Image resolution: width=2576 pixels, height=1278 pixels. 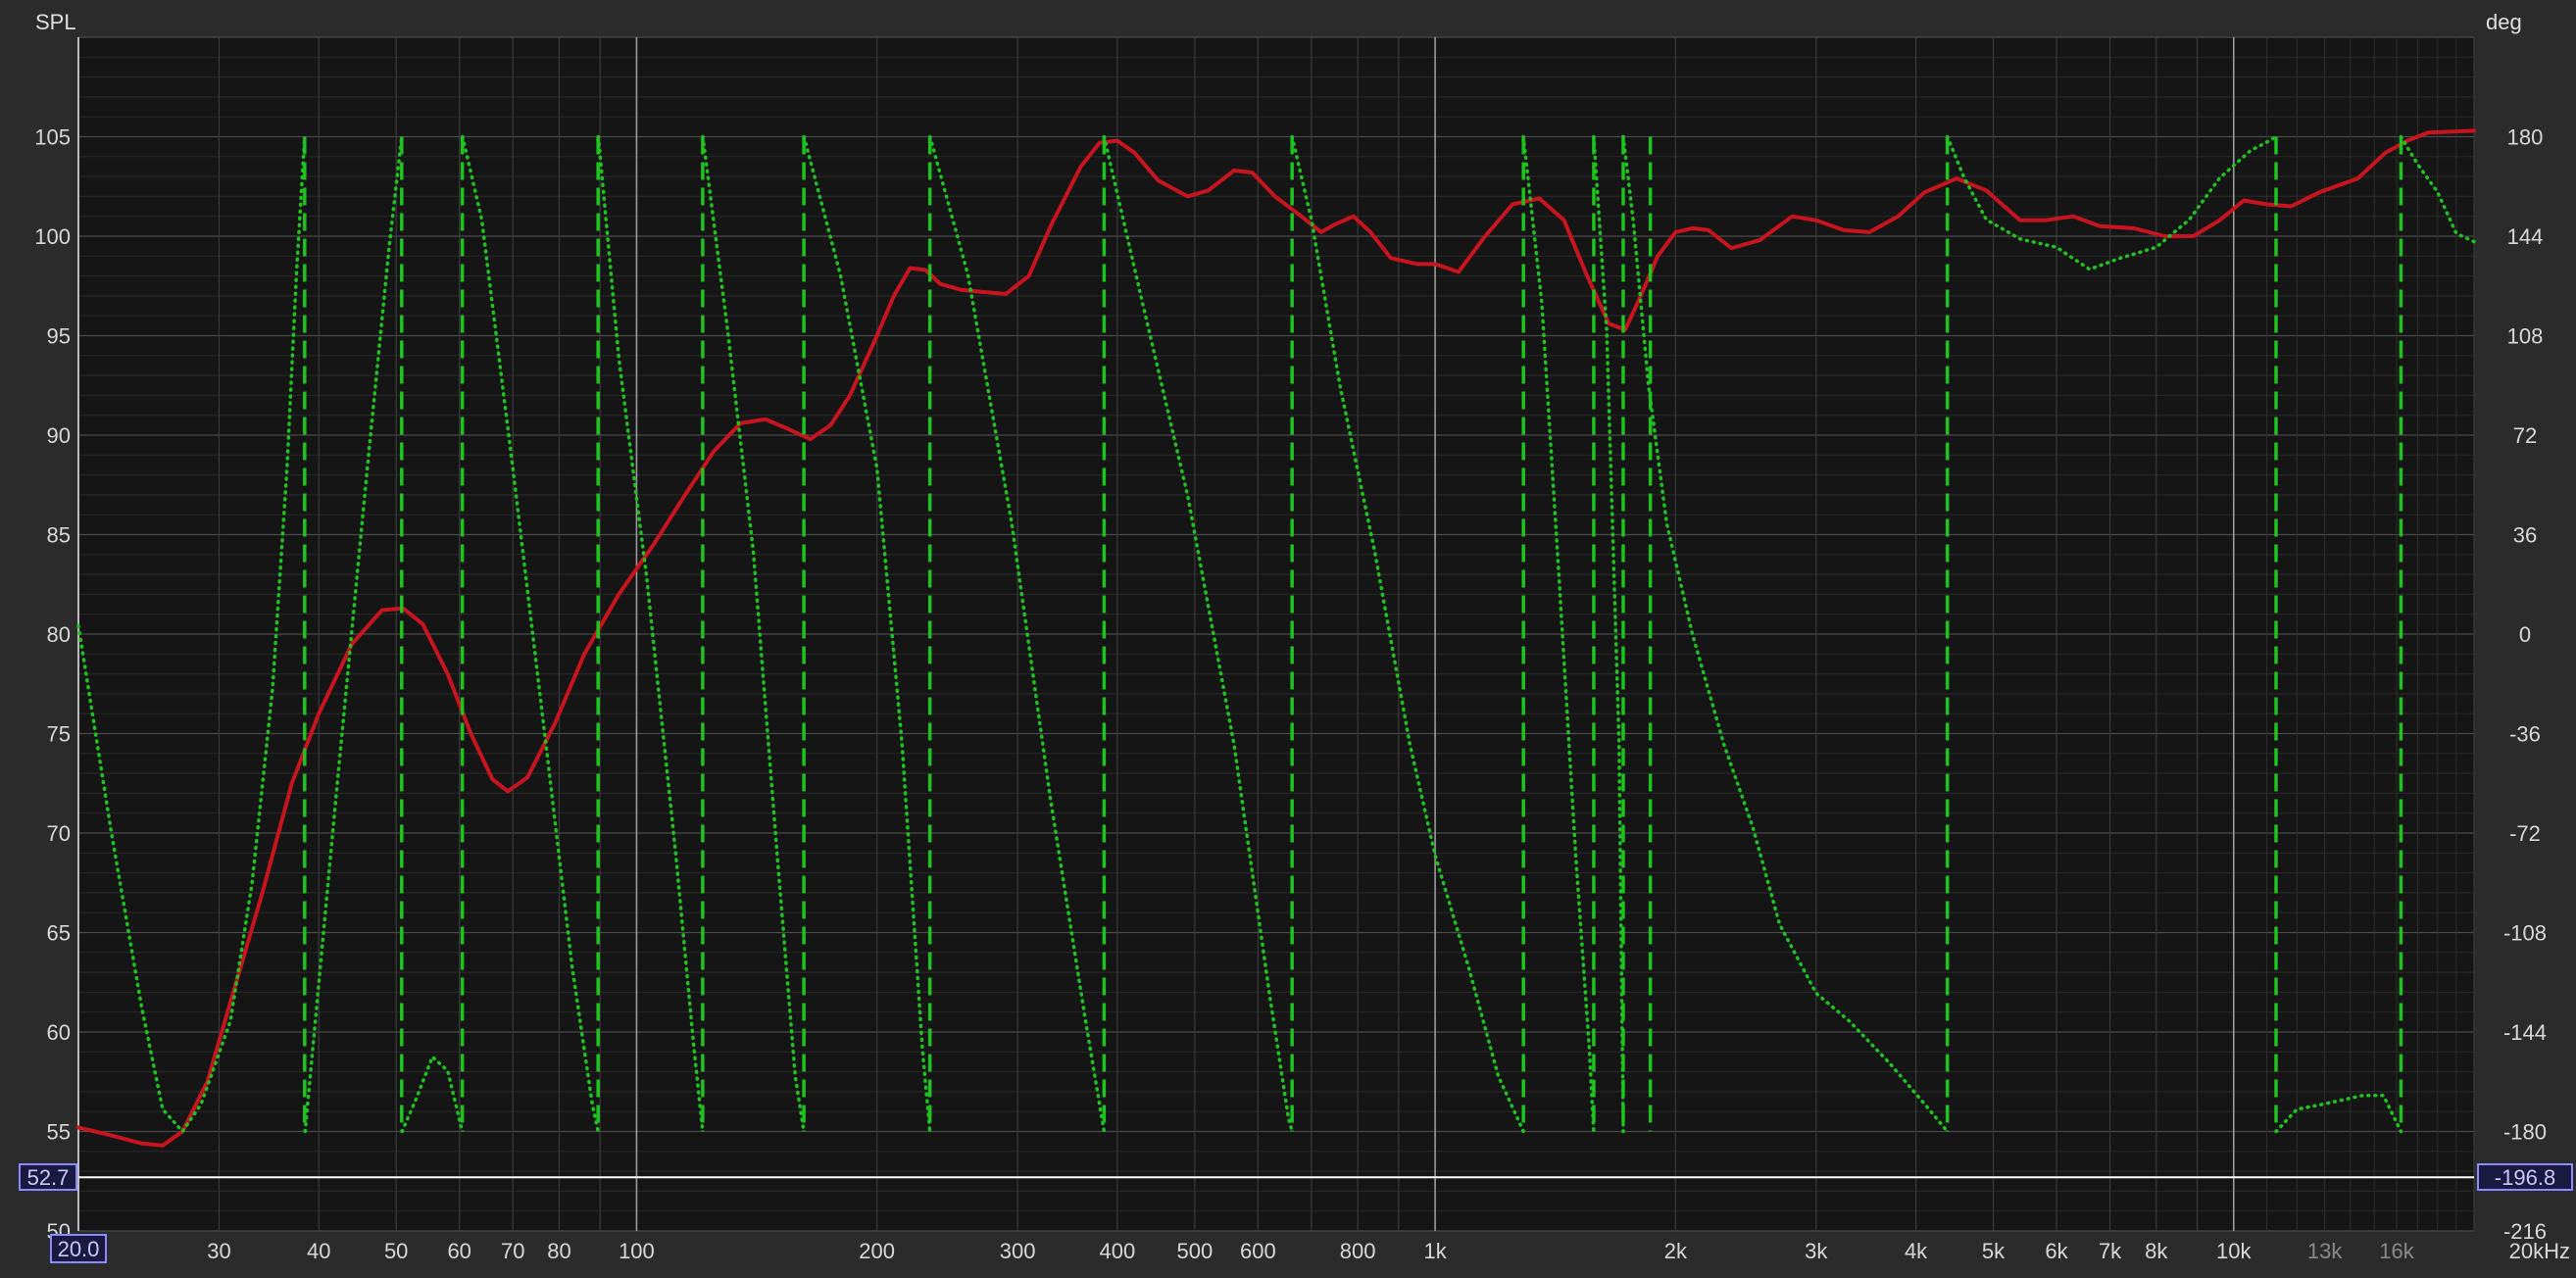 I want to click on spl-tick-label: 65, so click(x=59, y=933).